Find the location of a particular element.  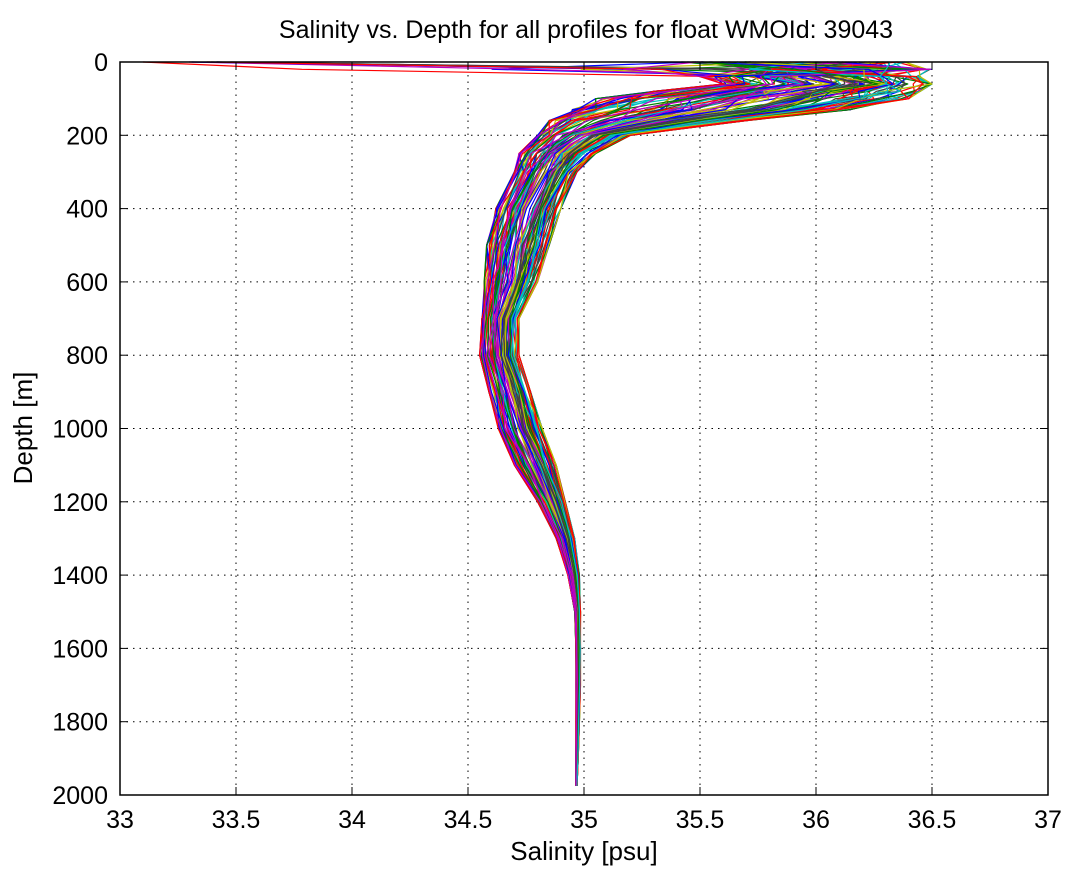

y-tick-labels: 0 200 400 600 800 1000 1200 1400 1600 1800 2000 is located at coordinates (80, 429).